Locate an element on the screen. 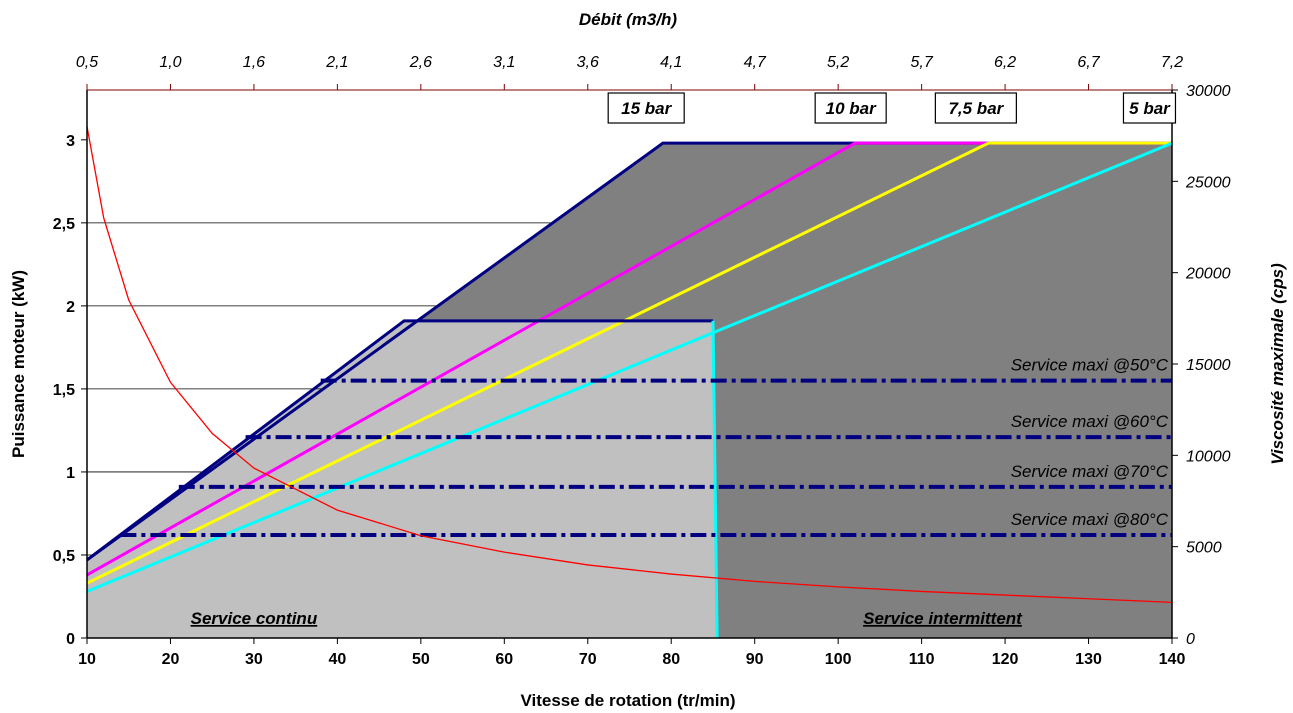  x2-tick-label-10: 5,7 is located at coordinates (921, 62).